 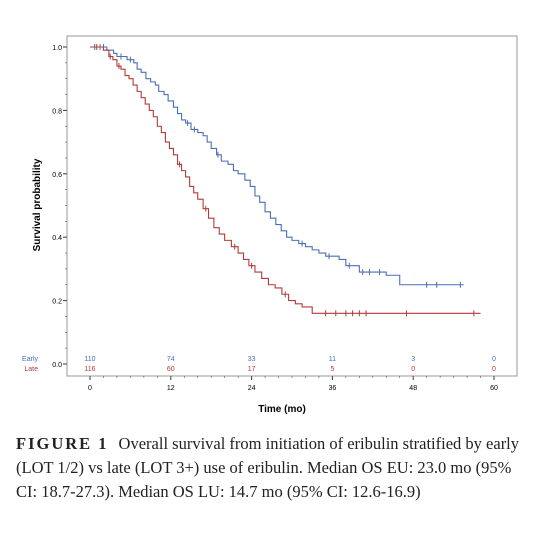 What do you see at coordinates (413, 359) in the screenshot?
I see `at-risk-count: 3` at bounding box center [413, 359].